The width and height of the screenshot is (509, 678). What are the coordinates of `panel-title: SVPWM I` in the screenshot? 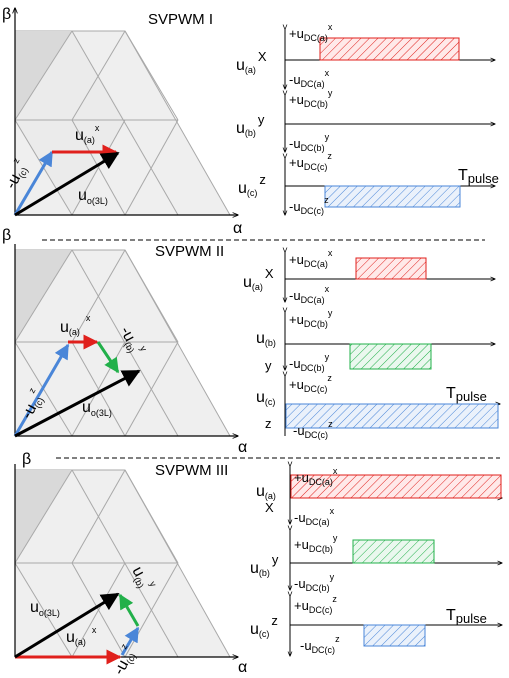 It's located at (180, 19).